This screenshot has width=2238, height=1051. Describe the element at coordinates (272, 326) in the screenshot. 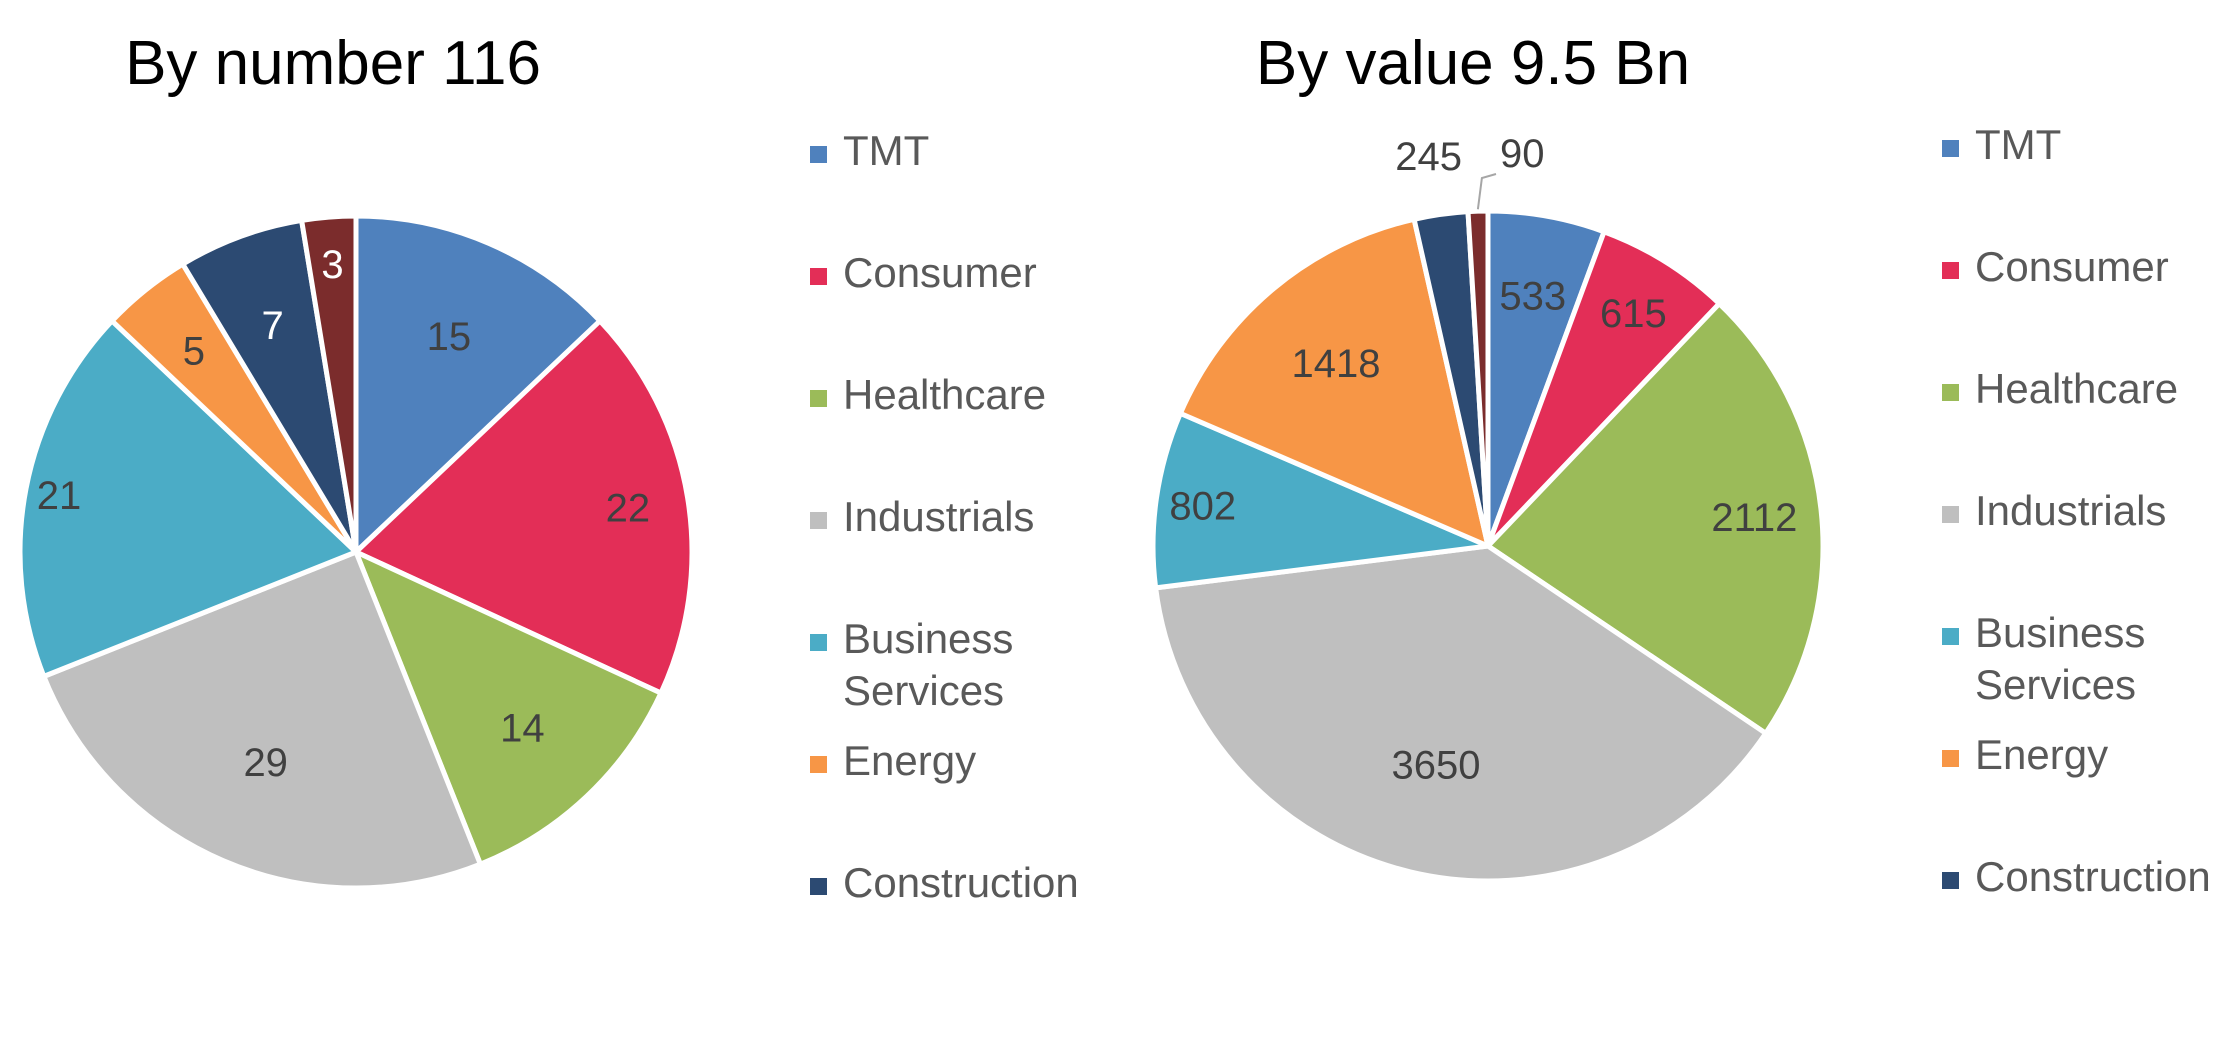

I see `data-label-construction: 7` at that location.